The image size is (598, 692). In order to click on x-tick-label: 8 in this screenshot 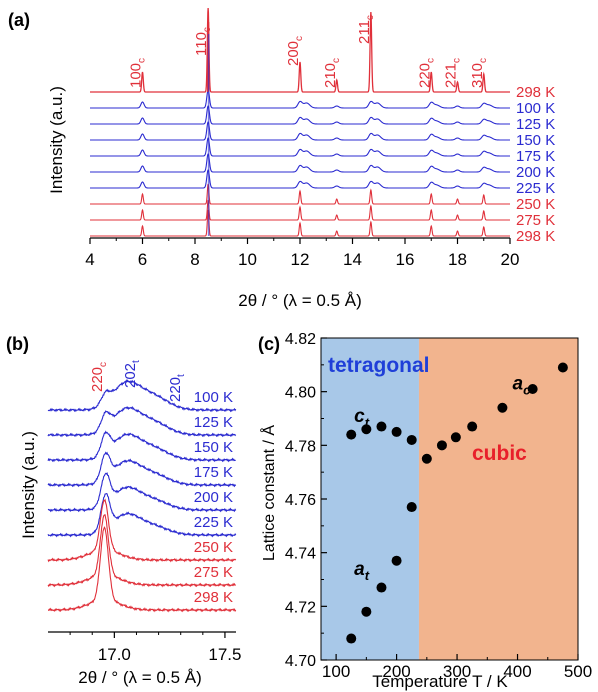, I will do `click(194, 259)`.